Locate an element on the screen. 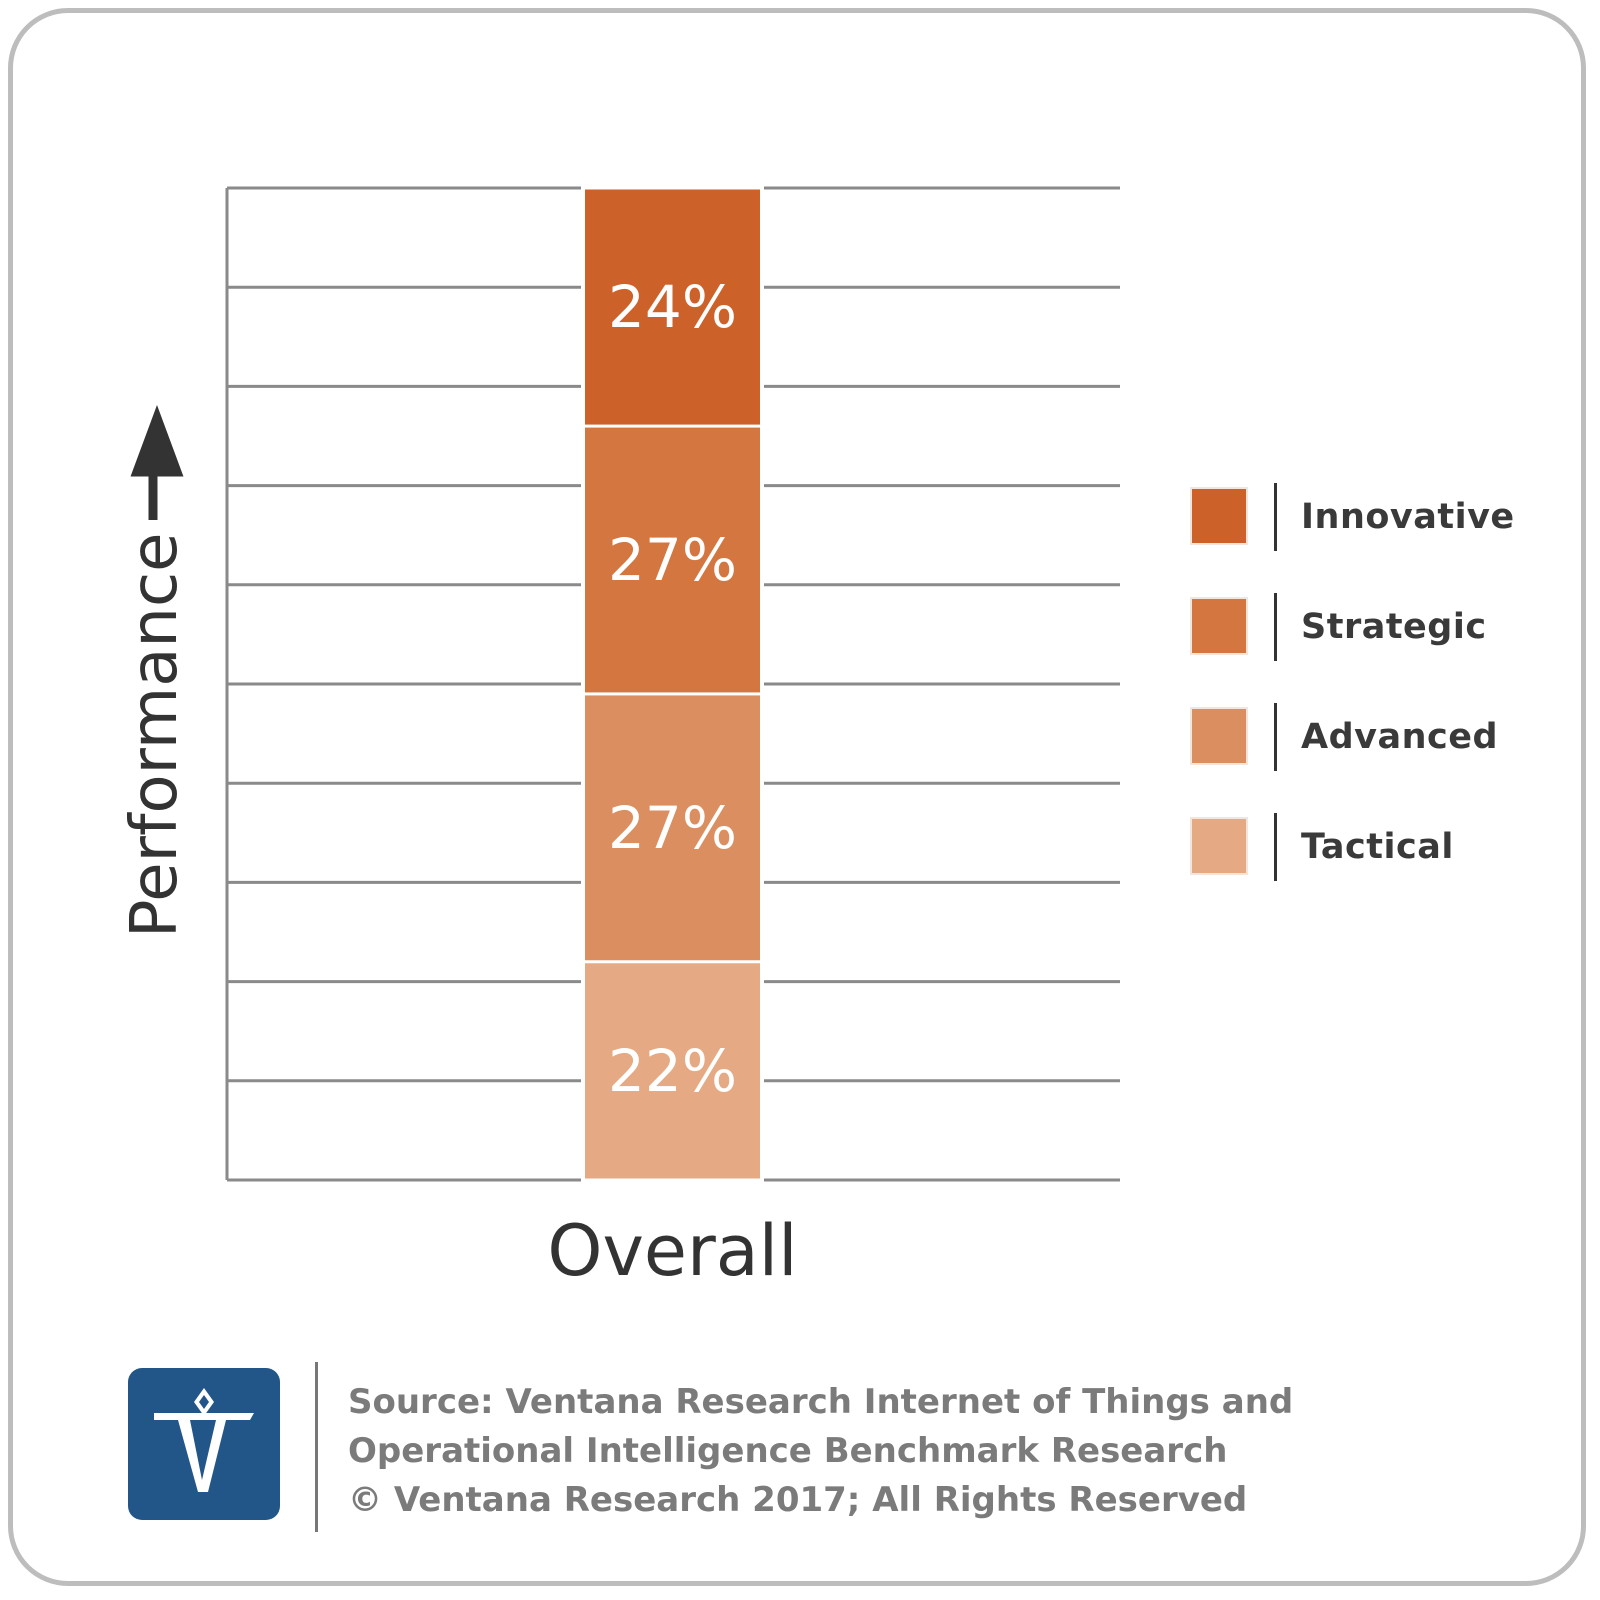  bar-segment-innovative is located at coordinates (672, 307).